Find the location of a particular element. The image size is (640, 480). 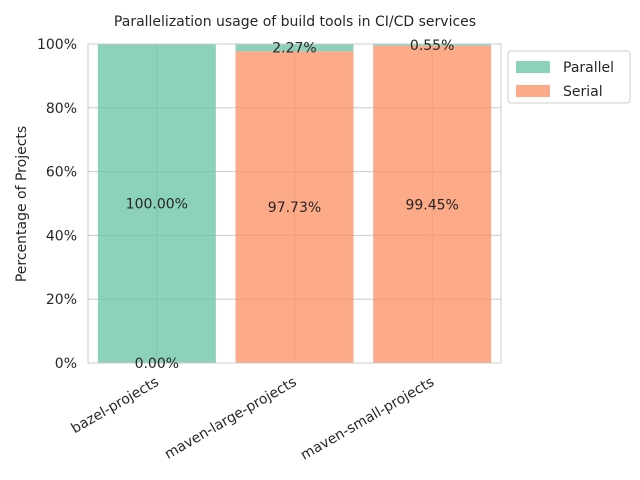

bar-maven-small-projects-parallel is located at coordinates (432, 45).